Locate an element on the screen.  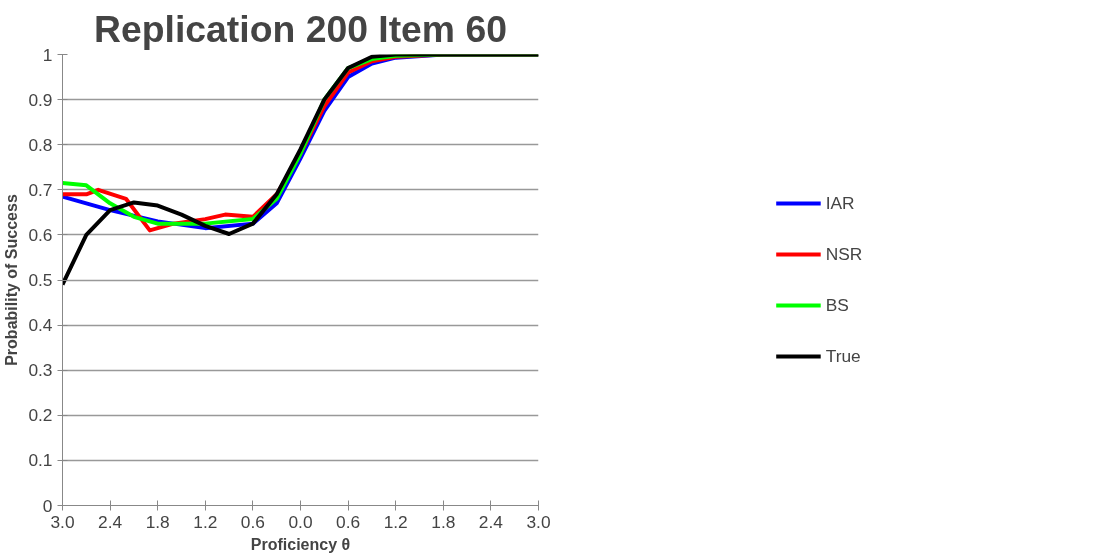
y-tick-label: 1 is located at coordinates (47, 54).